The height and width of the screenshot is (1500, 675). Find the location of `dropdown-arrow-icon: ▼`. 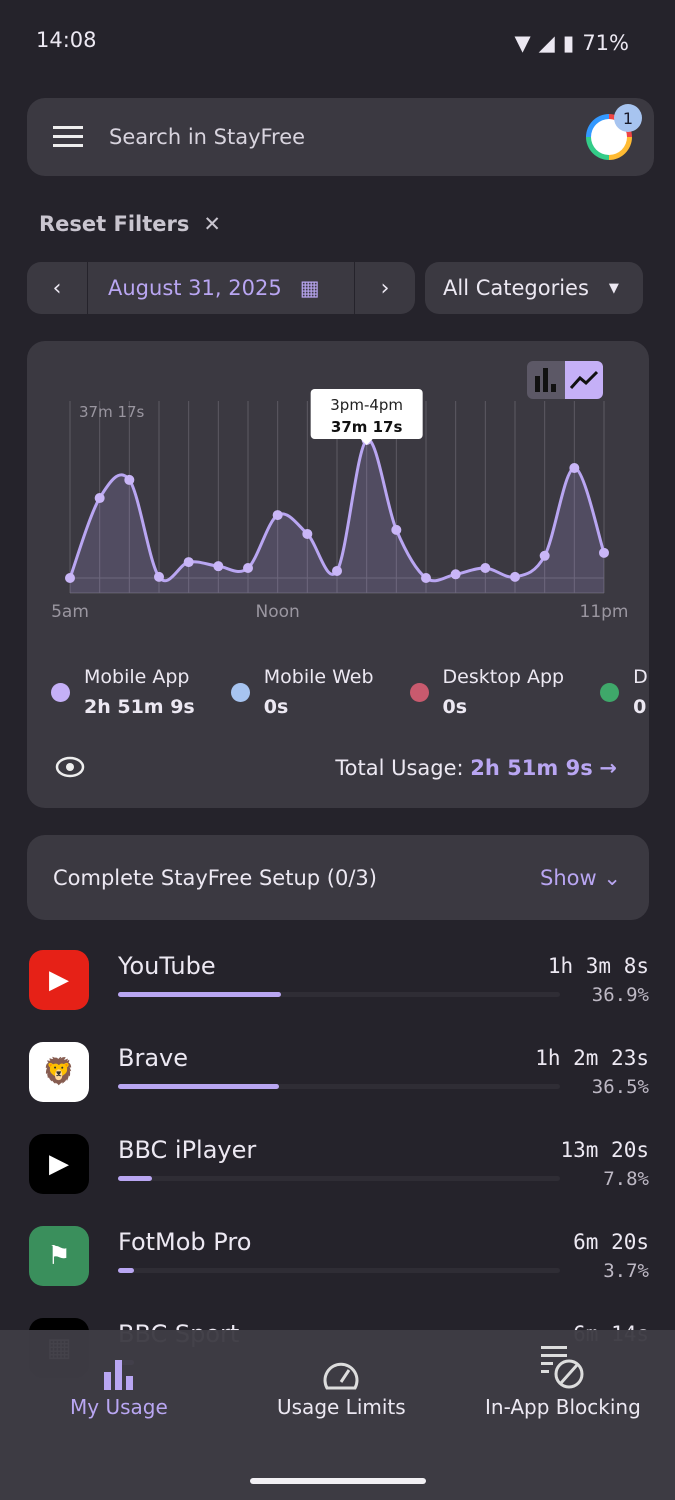

dropdown-arrow-icon: ▼ is located at coordinates (613, 288).